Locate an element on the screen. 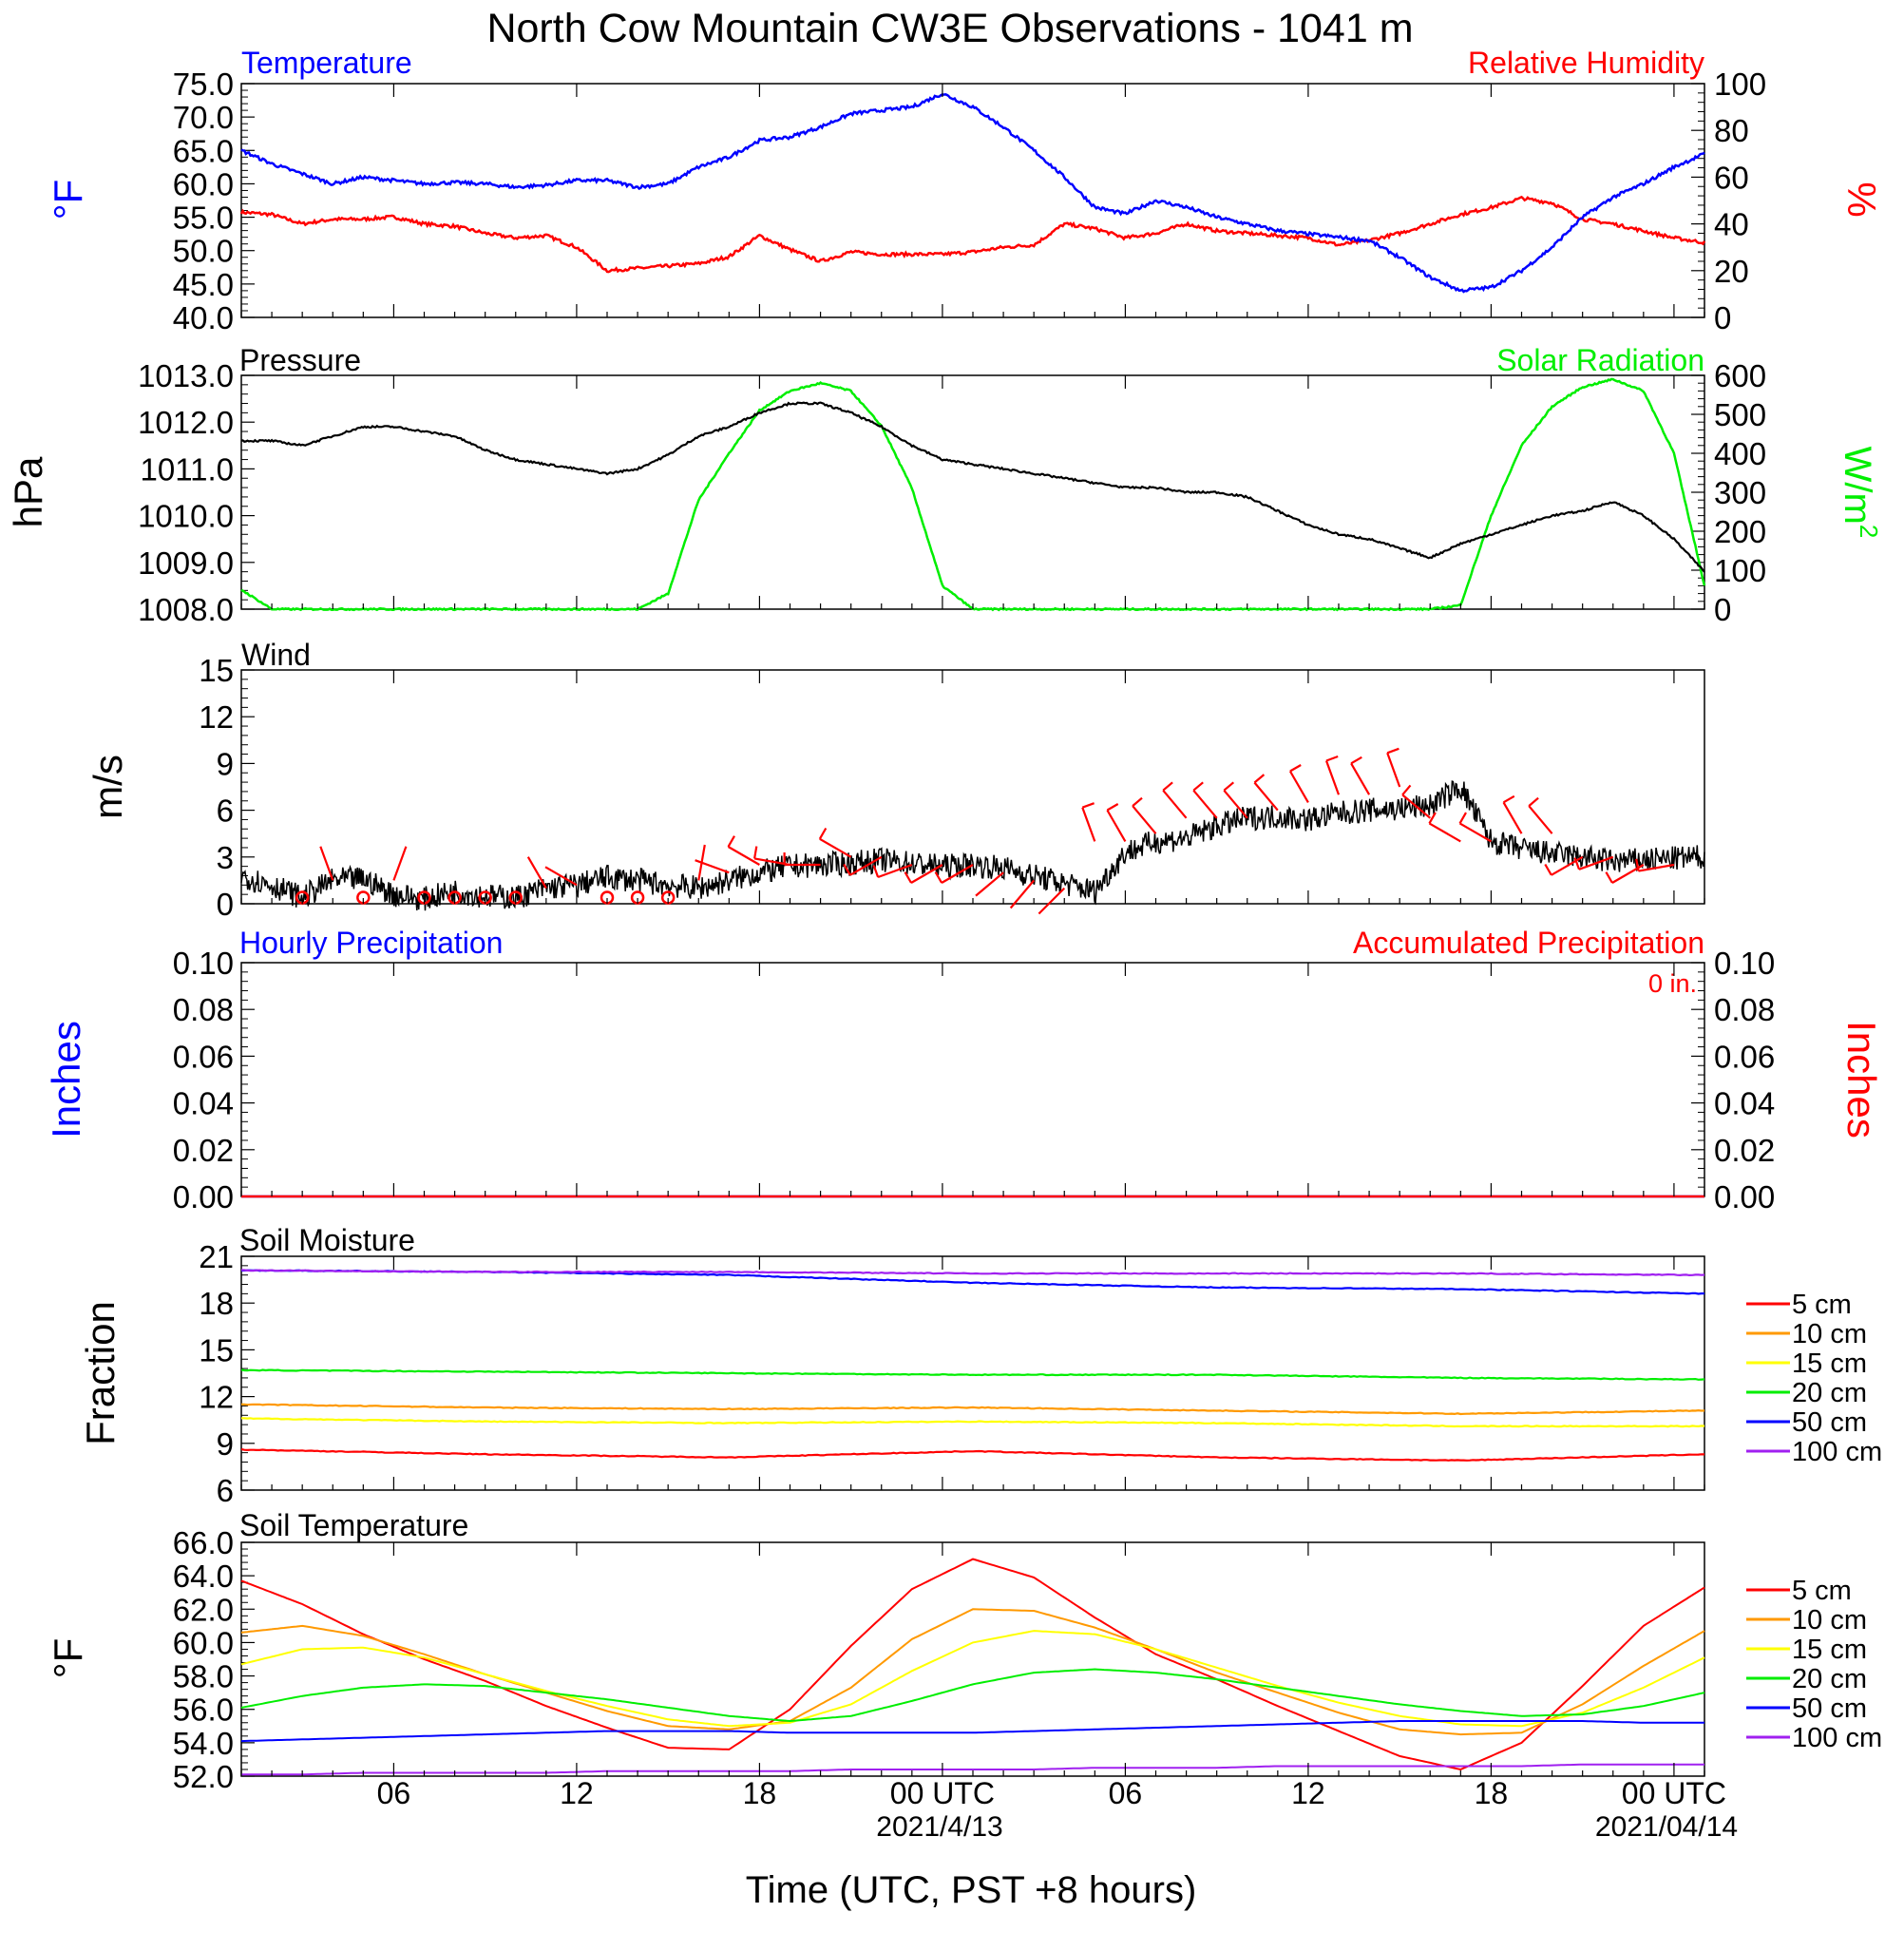 The width and height of the screenshot is (1904, 1951). y-tick-label: 45.0 is located at coordinates (204, 284).